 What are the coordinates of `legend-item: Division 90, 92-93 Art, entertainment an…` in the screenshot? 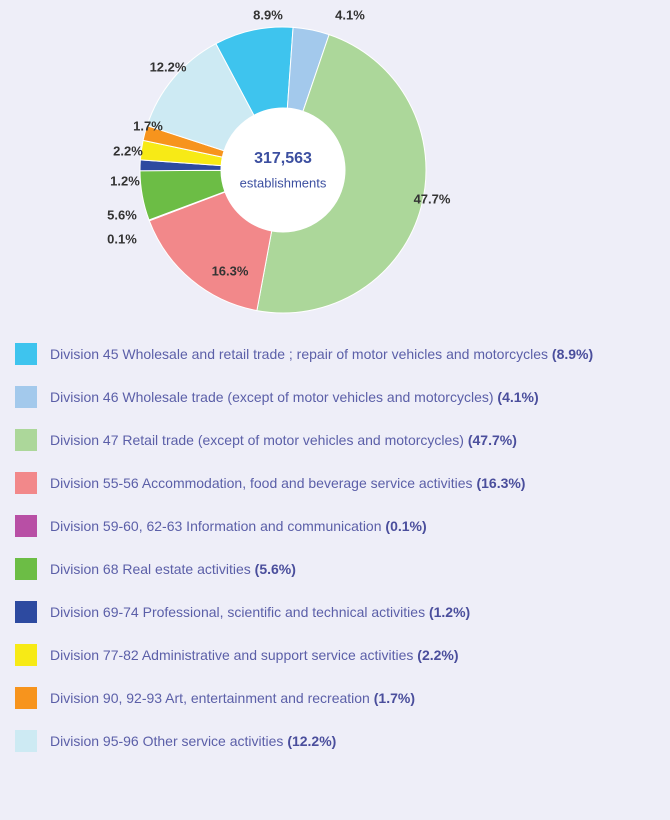 It's located at (305, 698).